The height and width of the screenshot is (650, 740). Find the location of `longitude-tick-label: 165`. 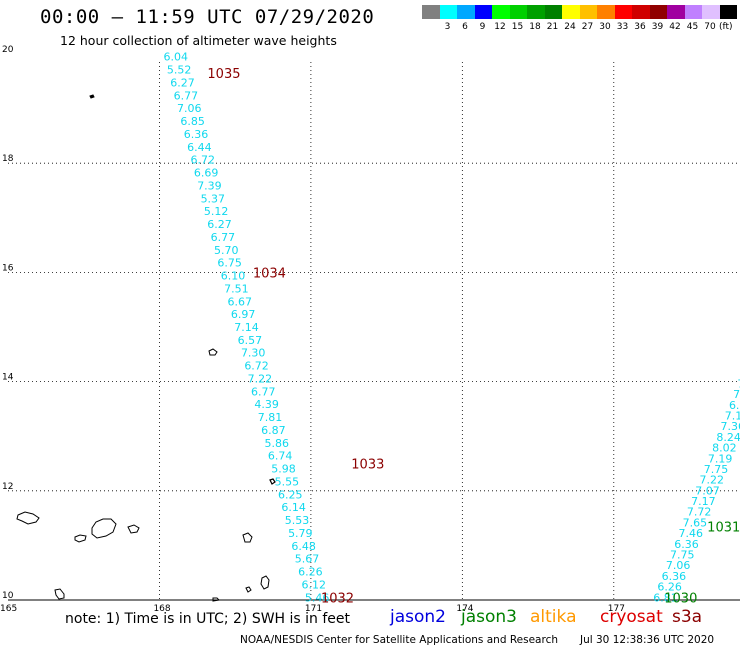

longitude-tick-label: 165 is located at coordinates (8, 609).